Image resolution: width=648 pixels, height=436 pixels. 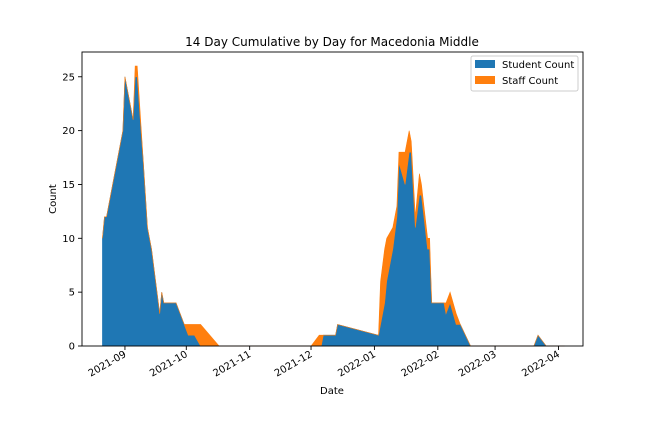 I want to click on legend-swatch-student, so click(x=485, y=64).